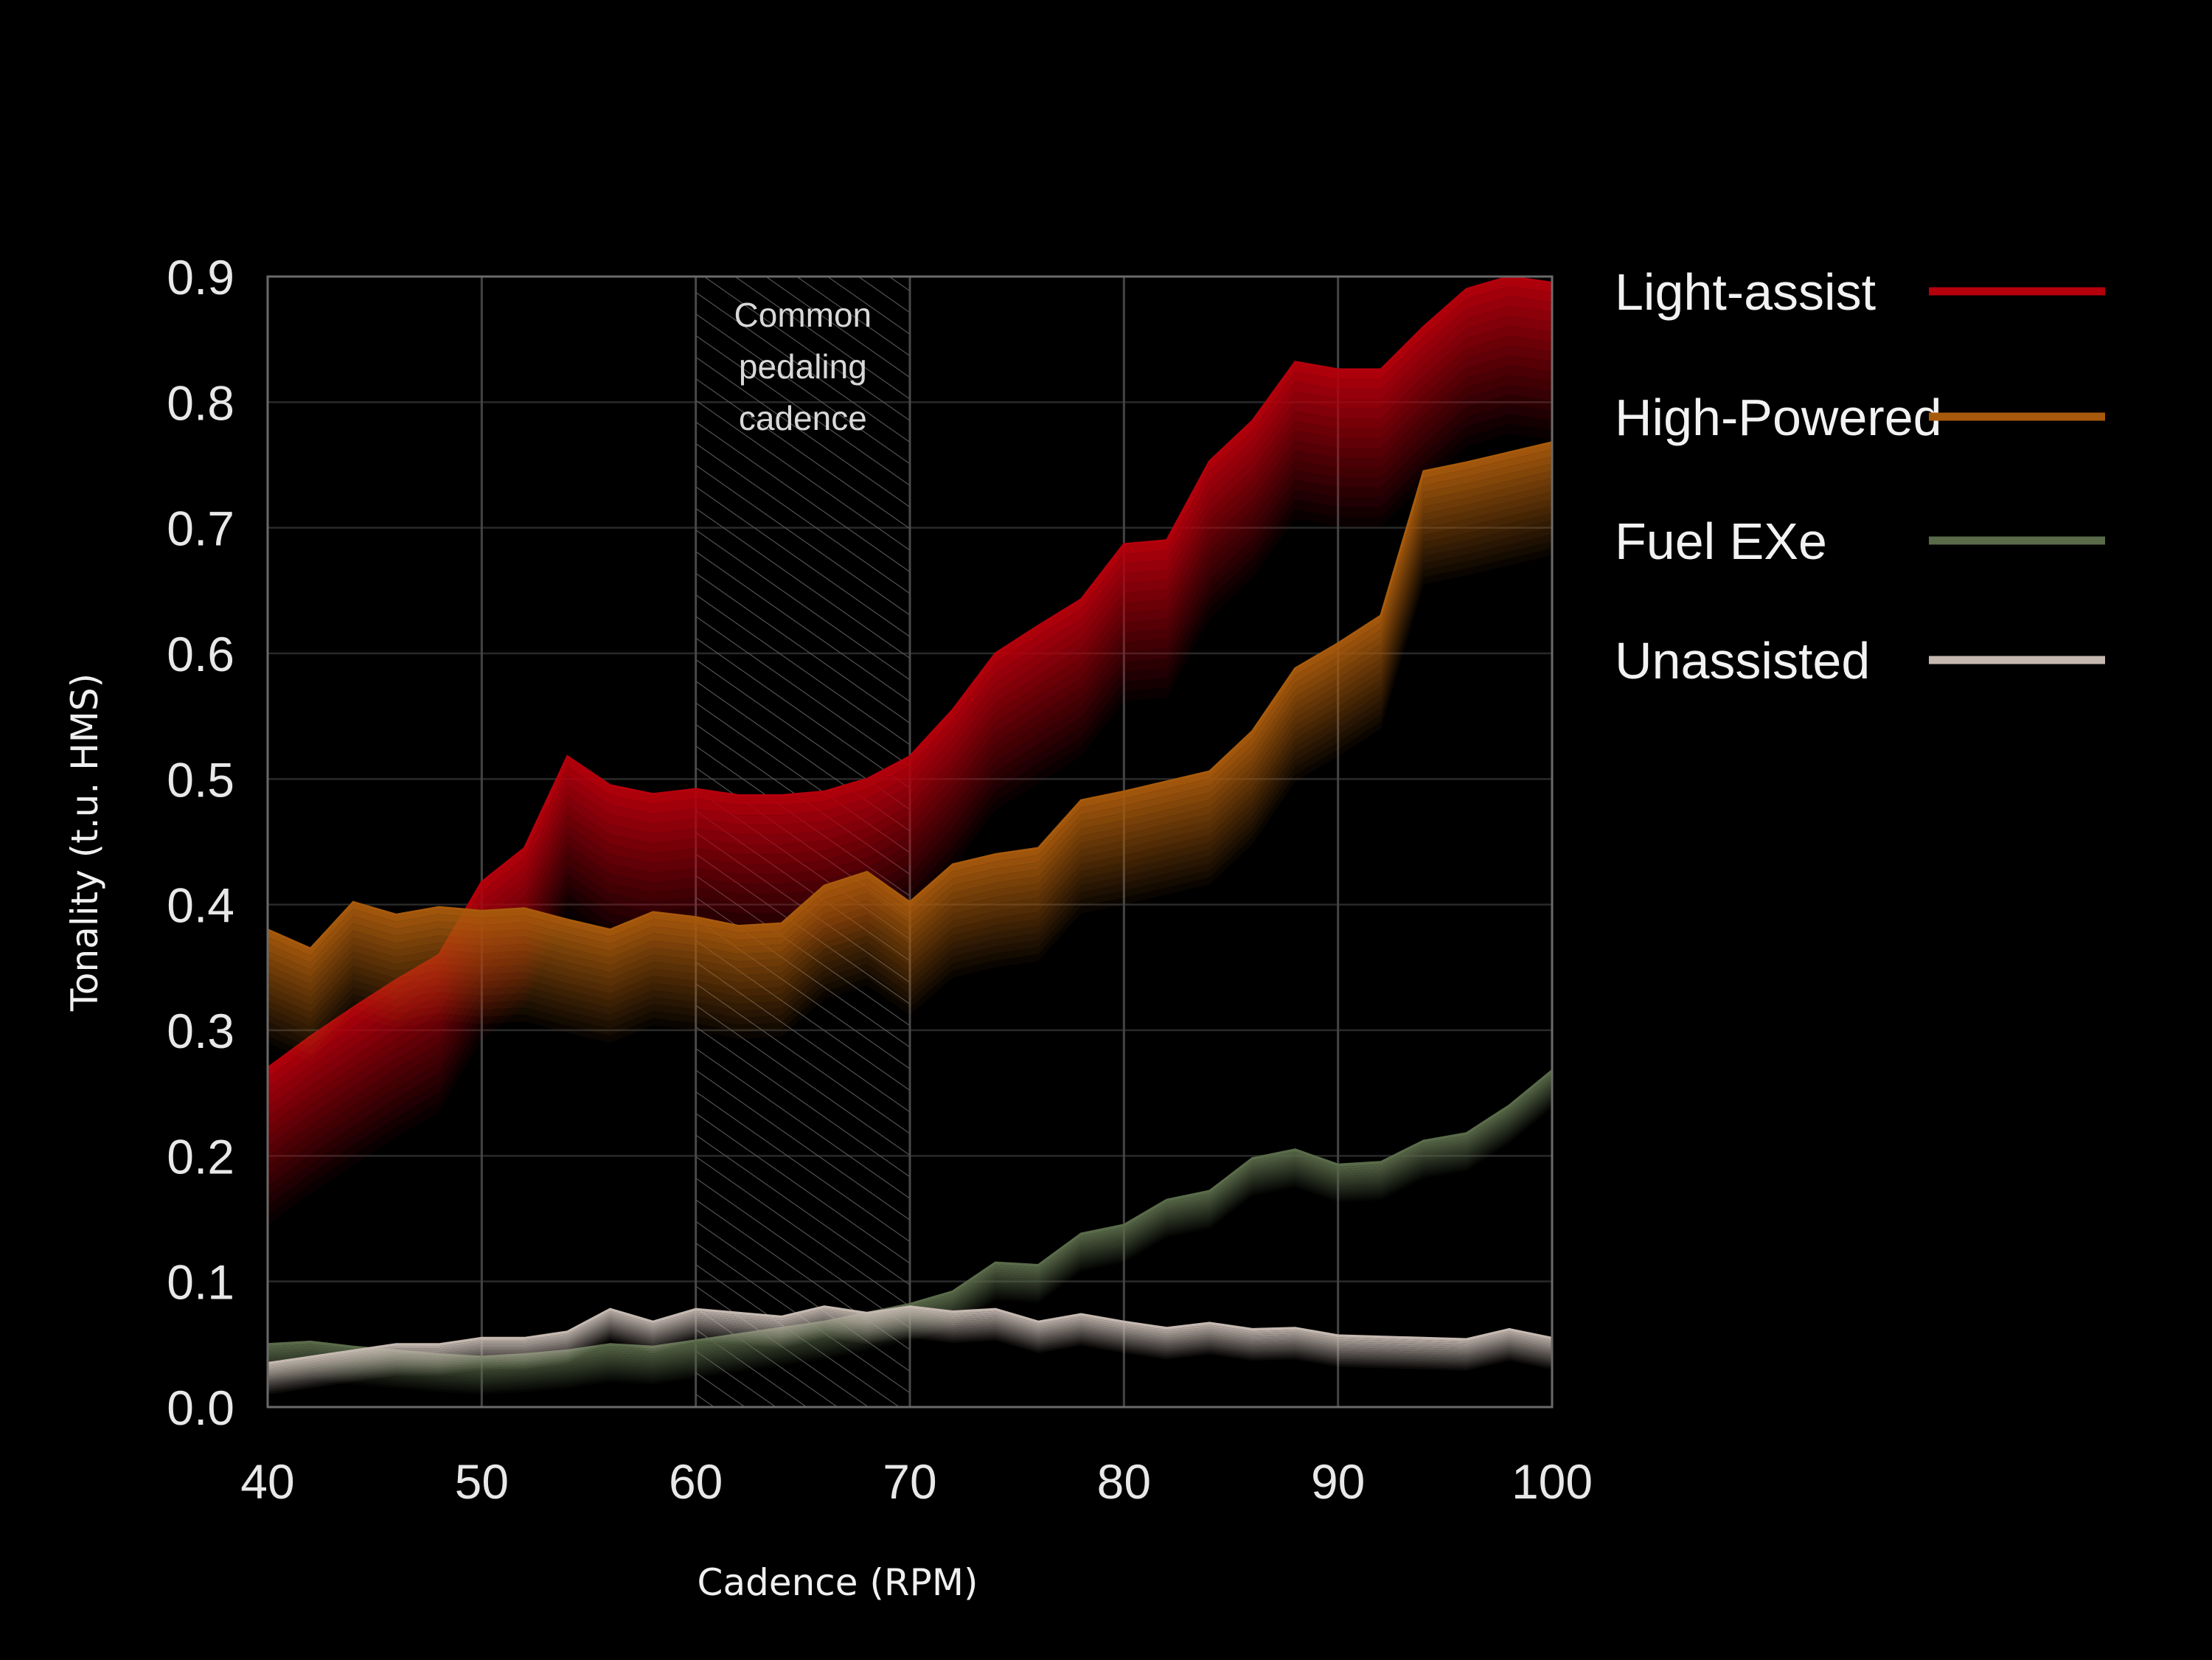 Image resolution: width=2212 pixels, height=1660 pixels. Describe the element at coordinates (1860, 541) in the screenshot. I see `legend-item-fuel-exe: Fuel EXe` at that location.